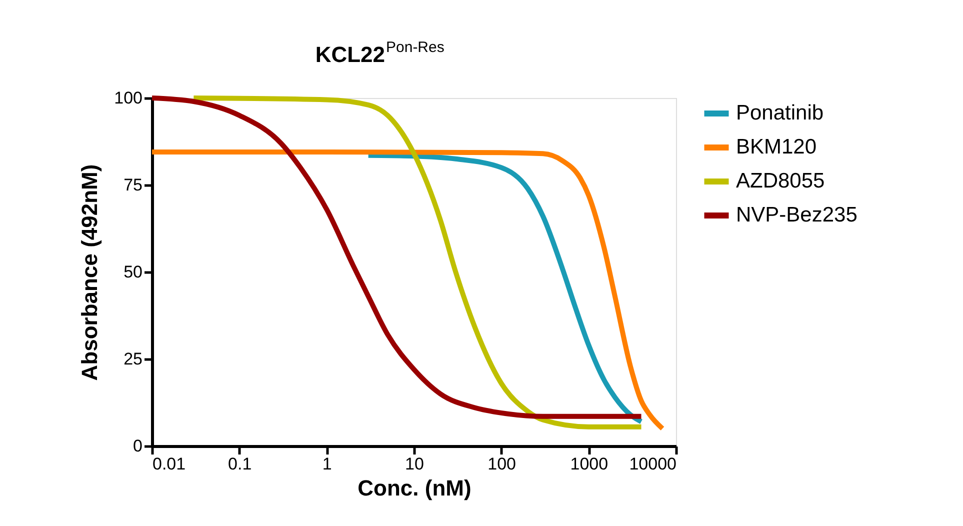 The width and height of the screenshot is (963, 526). What do you see at coordinates (502, 464) in the screenshot?
I see `x-tick-label: 100` at bounding box center [502, 464].